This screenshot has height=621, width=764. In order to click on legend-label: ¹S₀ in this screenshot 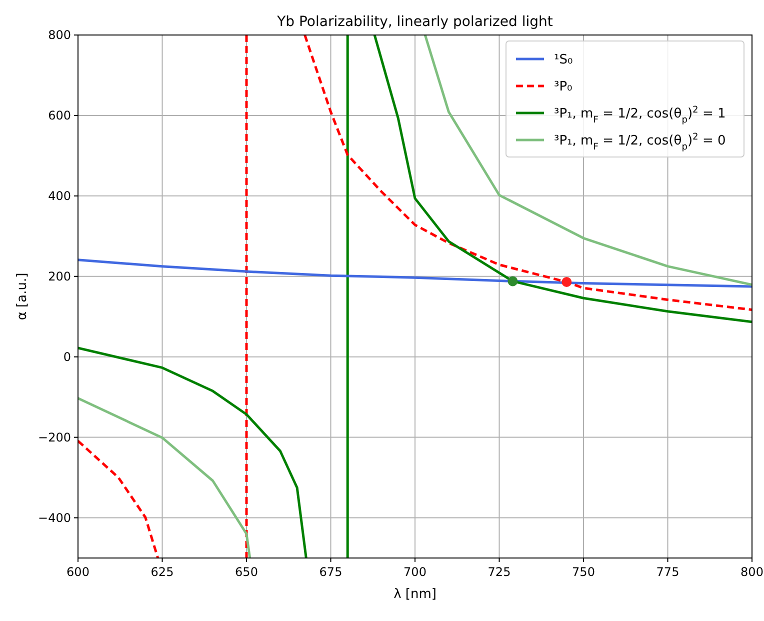, I will do `click(563, 60)`.